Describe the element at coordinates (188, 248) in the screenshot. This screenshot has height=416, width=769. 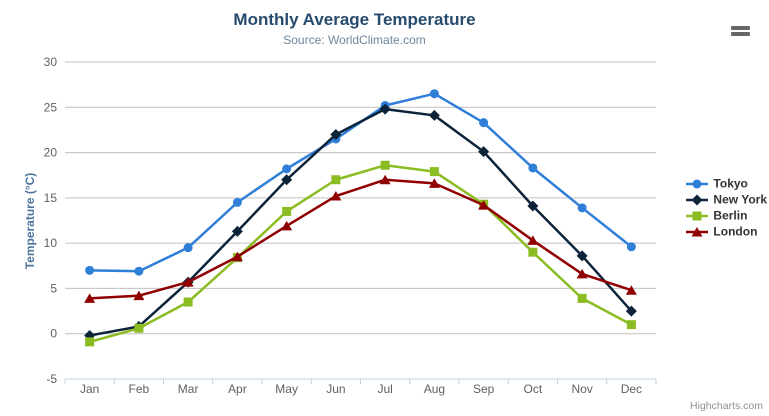
I see `data-point-tokyo-mar` at that location.